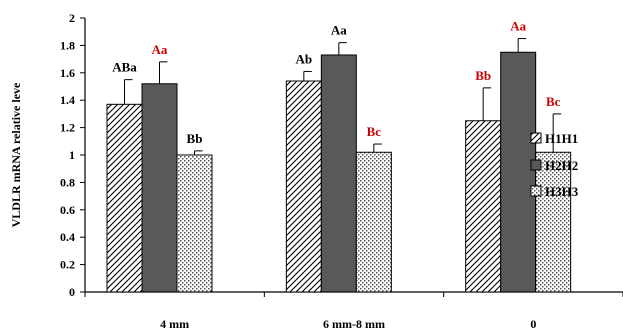  Describe the element at coordinates (72, 292) in the screenshot. I see `y-tick-label: 0` at that location.